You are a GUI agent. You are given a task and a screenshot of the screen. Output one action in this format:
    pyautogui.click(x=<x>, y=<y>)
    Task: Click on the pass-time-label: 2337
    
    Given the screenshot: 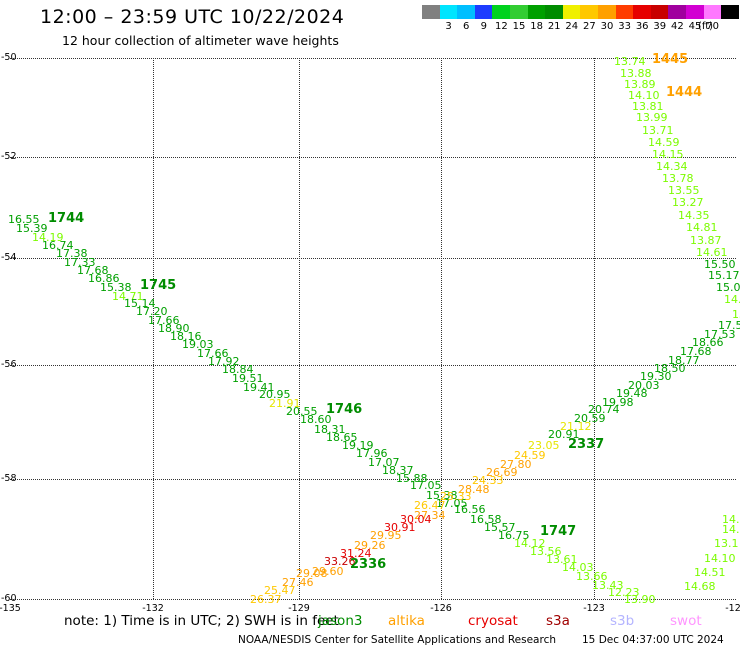 What is the action you would take?
    pyautogui.click(x=586, y=444)
    